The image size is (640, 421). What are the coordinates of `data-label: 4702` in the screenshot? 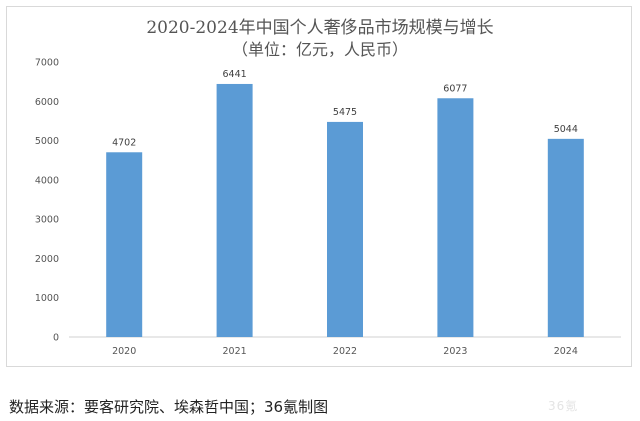 It's located at (124, 142).